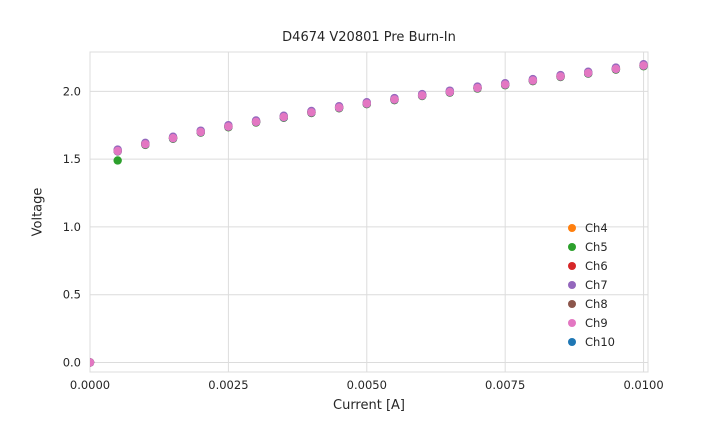 The height and width of the screenshot is (432, 720). Describe the element at coordinates (228, 385) in the screenshot. I see `x-tick-label: 0.0025` at that location.